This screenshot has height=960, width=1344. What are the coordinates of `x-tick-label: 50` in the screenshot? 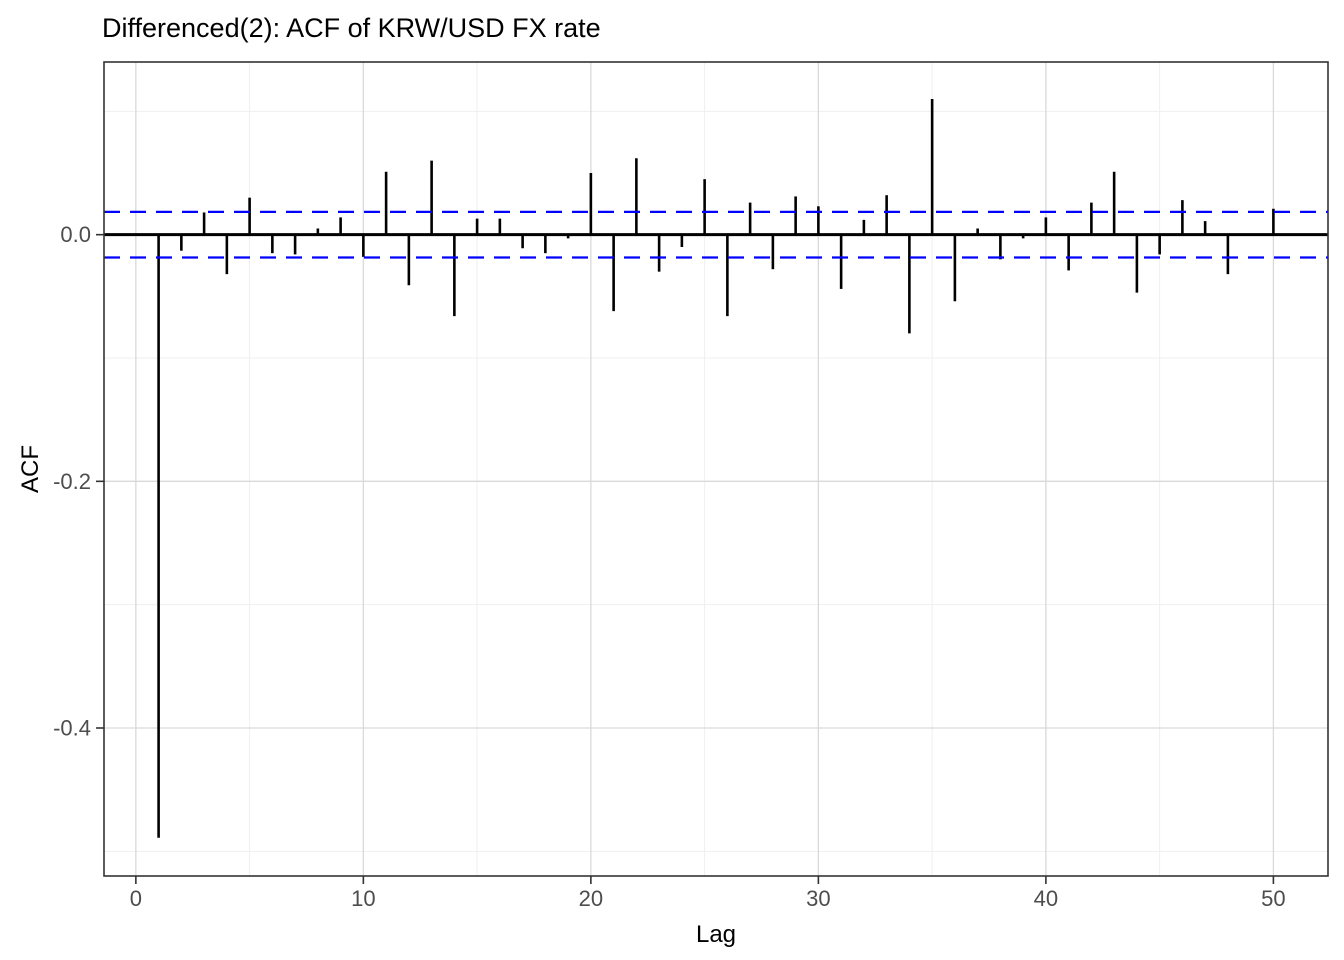 It's located at (1273, 898).